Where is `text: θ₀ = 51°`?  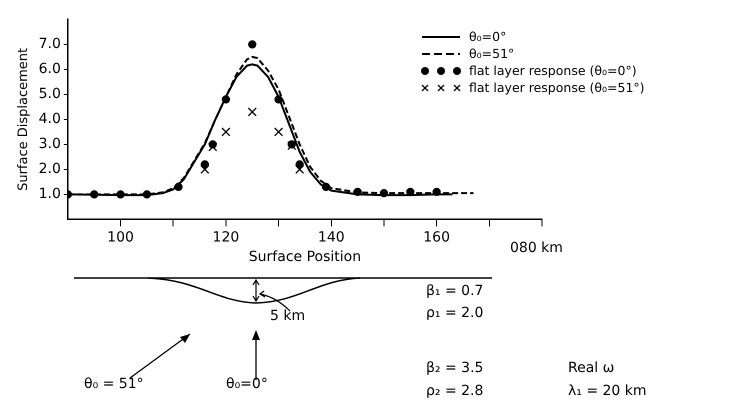 text: θ₀ = 51° is located at coordinates (114, 384).